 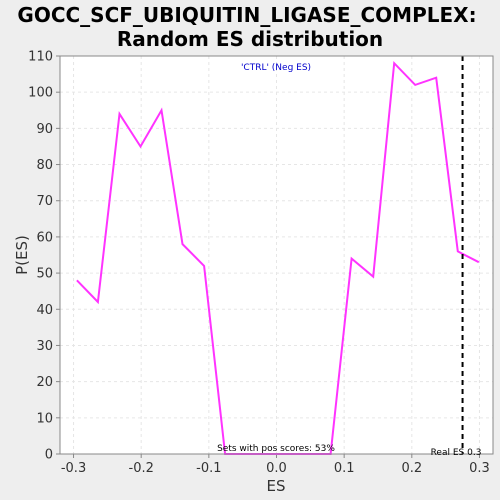 What do you see at coordinates (479, 468) in the screenshot?
I see `x-tick-label: 0.3` at bounding box center [479, 468].